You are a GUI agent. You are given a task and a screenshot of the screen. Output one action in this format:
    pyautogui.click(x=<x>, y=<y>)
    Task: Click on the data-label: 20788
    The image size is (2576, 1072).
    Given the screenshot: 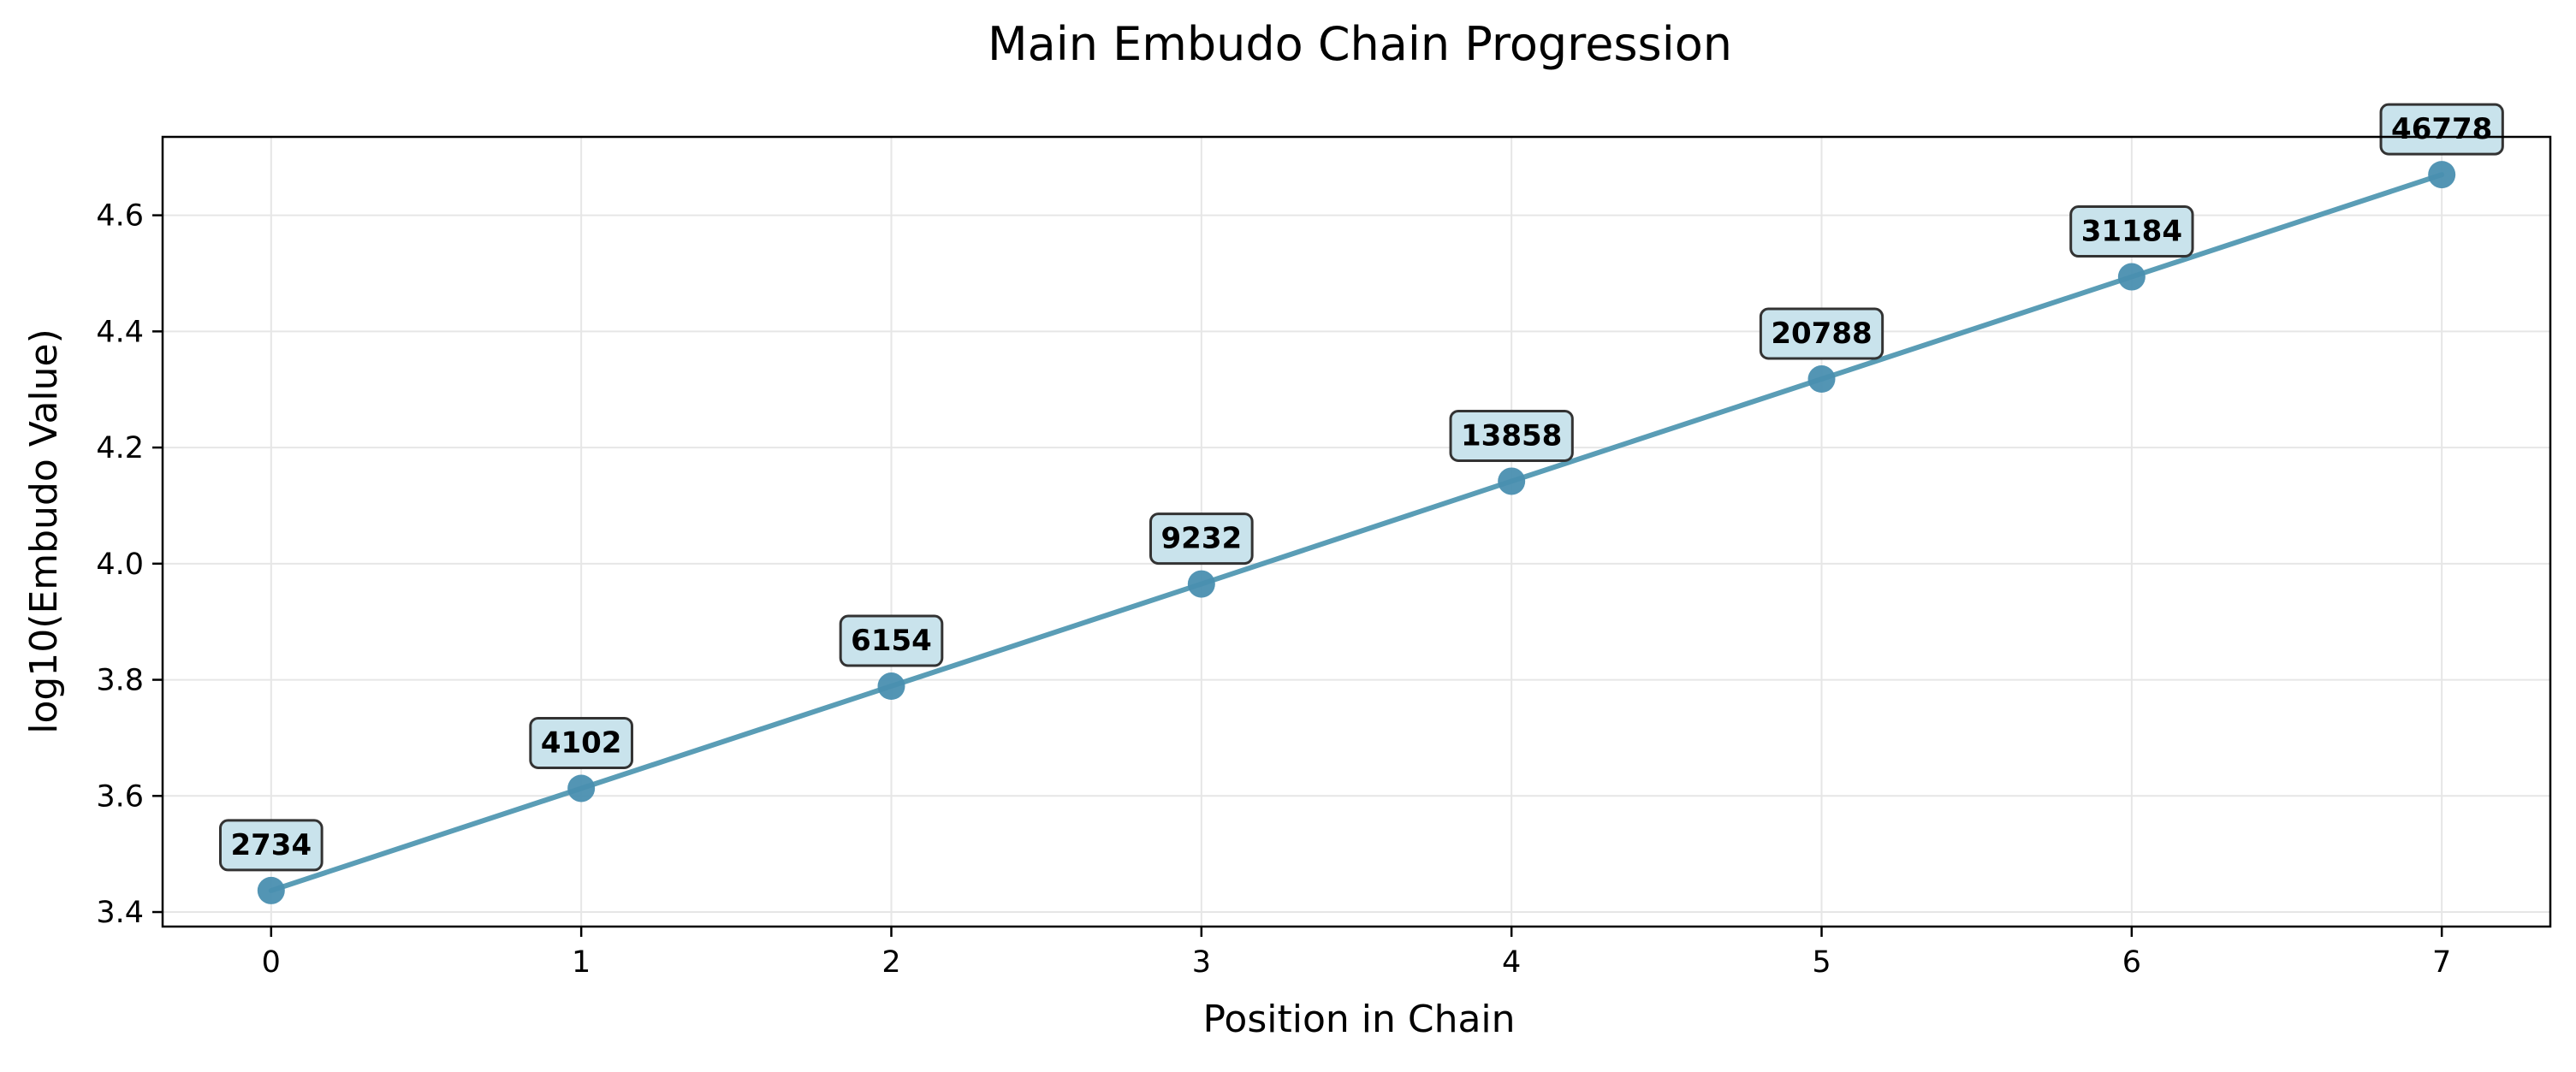 What is the action you would take?
    pyautogui.click(x=1822, y=333)
    